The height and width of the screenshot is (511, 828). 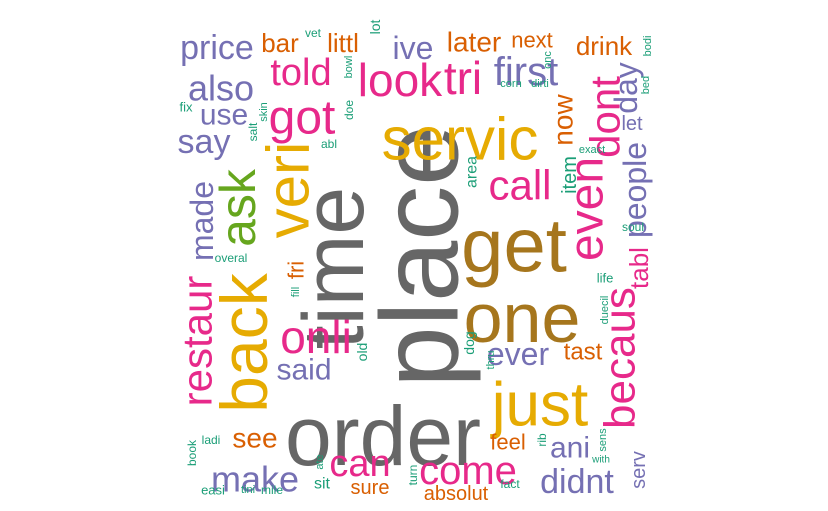 I want to click on word-absolut: absolut, so click(x=456, y=494).